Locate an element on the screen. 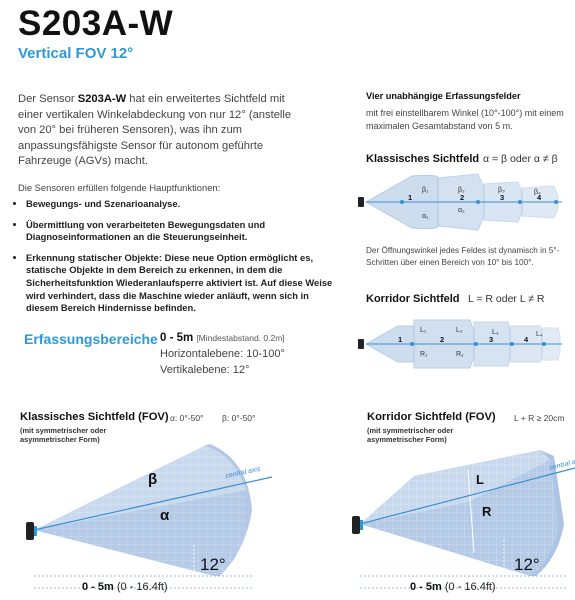 The height and width of the screenshot is (600, 575). classic-fields-diagram: 1 2 3 4 β₁ β₂ β₃ β₄ α₁ α₂ is located at coordinates (460, 202).